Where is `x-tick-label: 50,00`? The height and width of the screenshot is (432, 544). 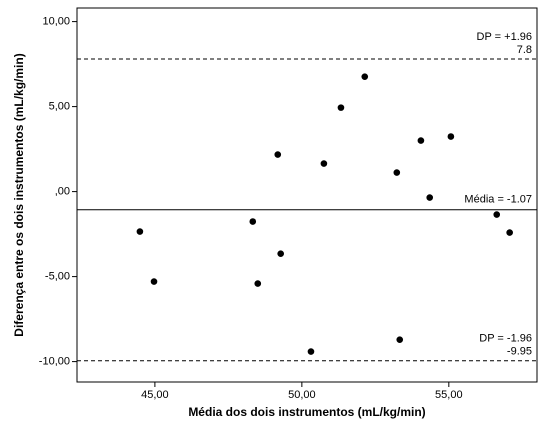 x-tick-label: 50,00 is located at coordinates (302, 395).